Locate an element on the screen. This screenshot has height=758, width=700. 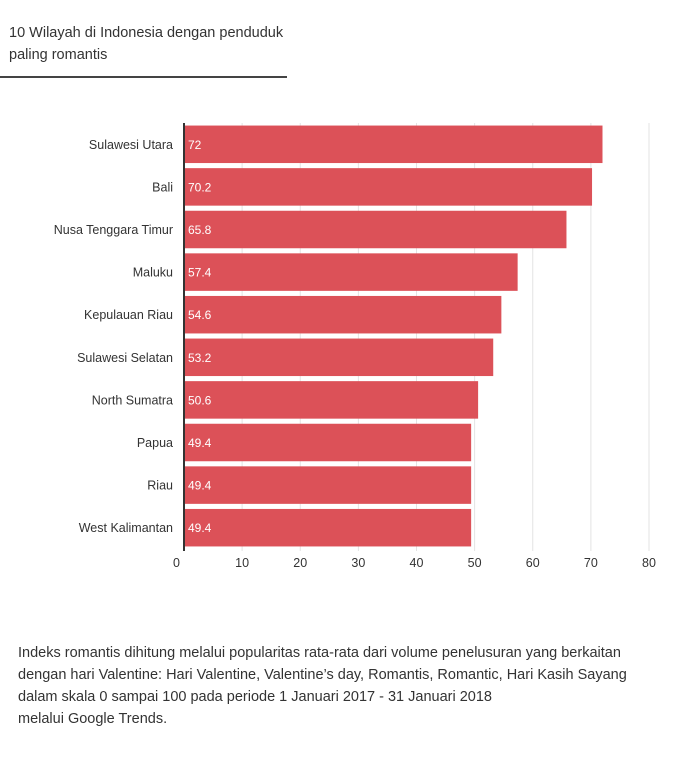
category-label-0: Sulawesi Utara is located at coordinates (131, 145).